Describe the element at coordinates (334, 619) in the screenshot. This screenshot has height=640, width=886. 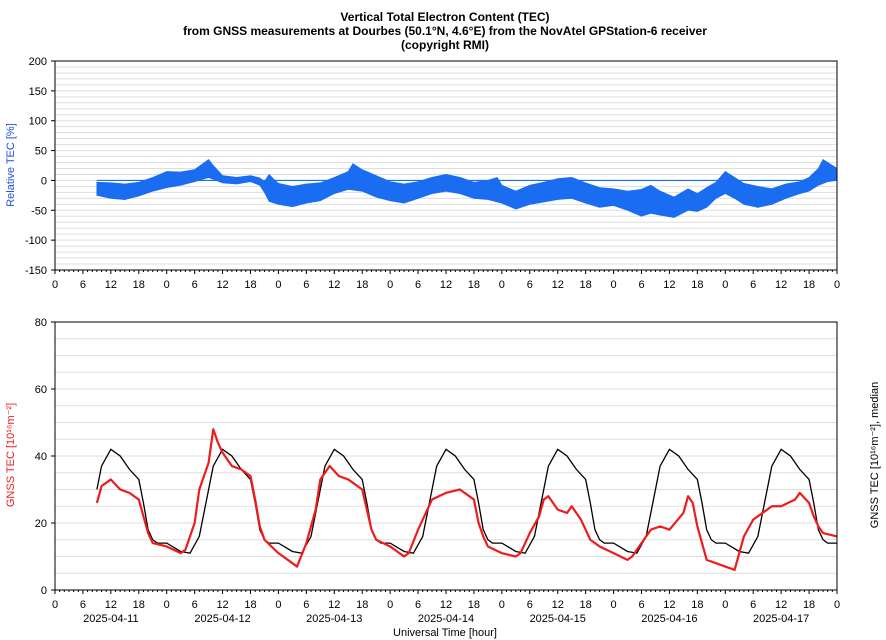
I see `date-label: 2025-04-13` at that location.